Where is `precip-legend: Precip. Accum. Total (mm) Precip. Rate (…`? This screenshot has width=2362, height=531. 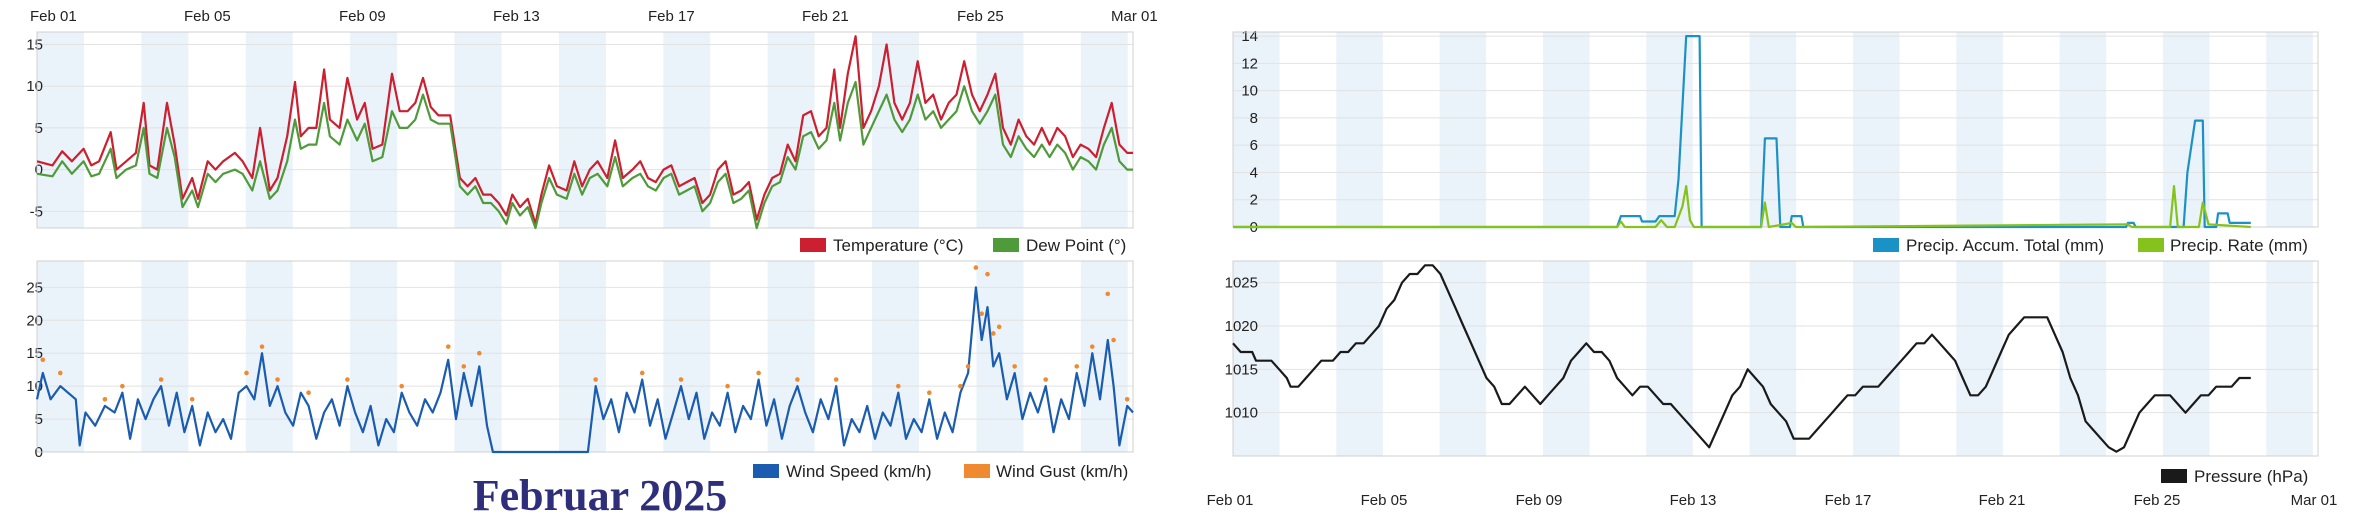 precip-legend: Precip. Accum. Total (mm) Precip. Rate (… is located at coordinates (2090, 245).